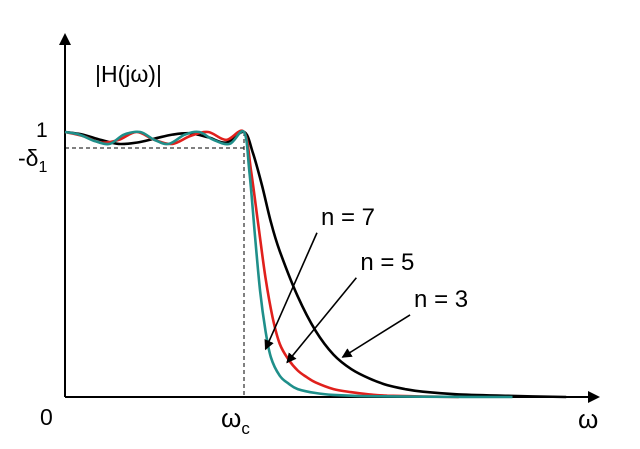  What do you see at coordinates (387, 262) in the screenshot?
I see `annotation-label-n-5: n = 5` at bounding box center [387, 262].